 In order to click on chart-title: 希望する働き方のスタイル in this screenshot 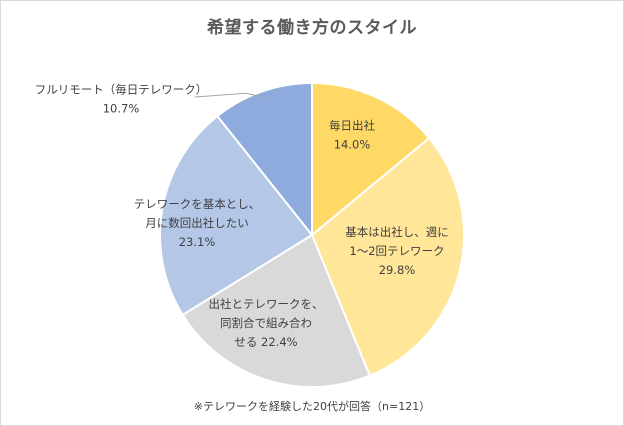, I will do `click(312, 28)`.